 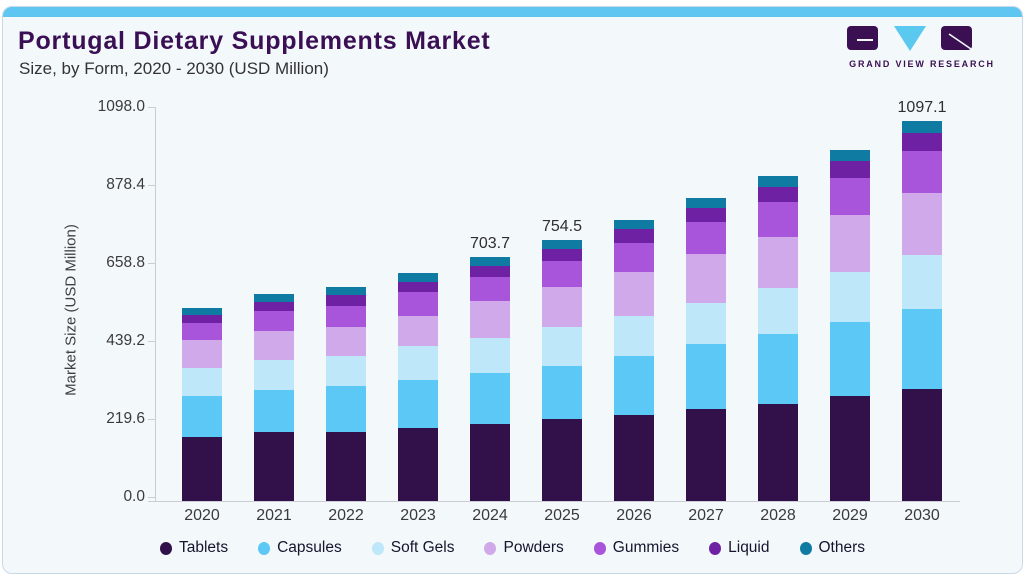 I want to click on bar-value-annotation: 703.7, so click(x=490, y=244).